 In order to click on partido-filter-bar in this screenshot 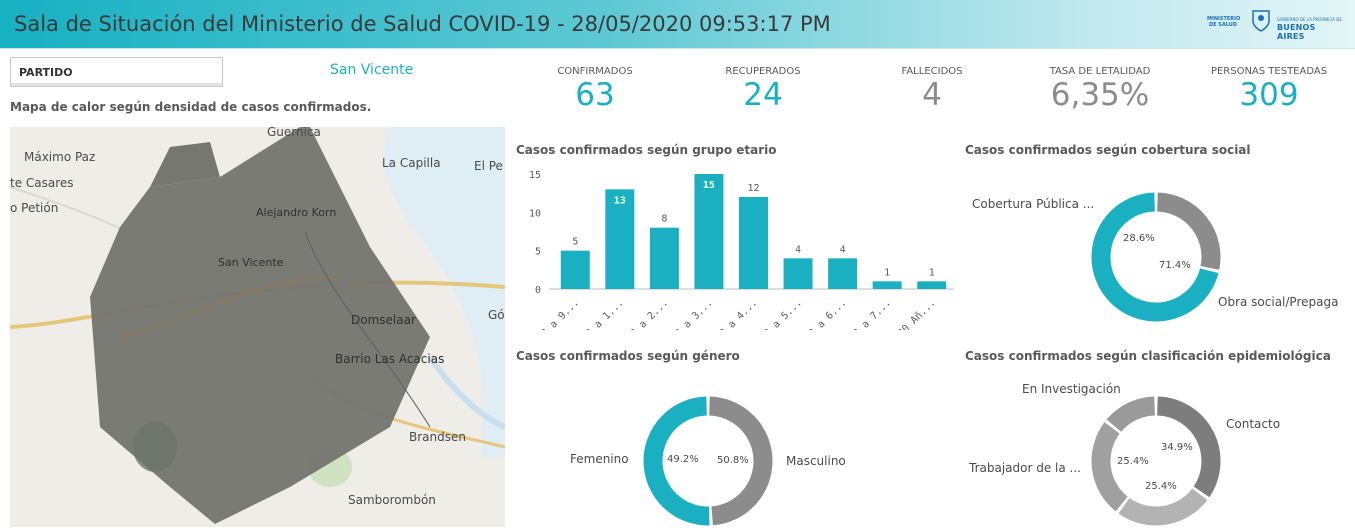, I will do `click(116, 84)`.